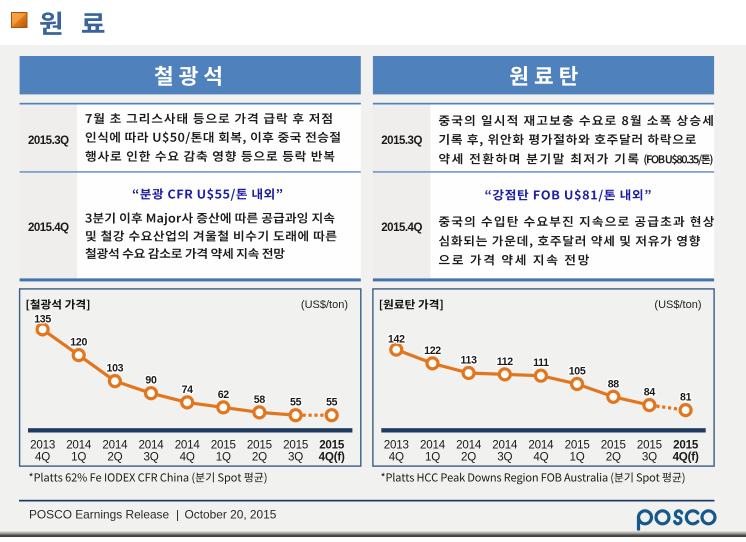  What do you see at coordinates (505, 362) in the screenshot?
I see `svg-text: 112` at bounding box center [505, 362].